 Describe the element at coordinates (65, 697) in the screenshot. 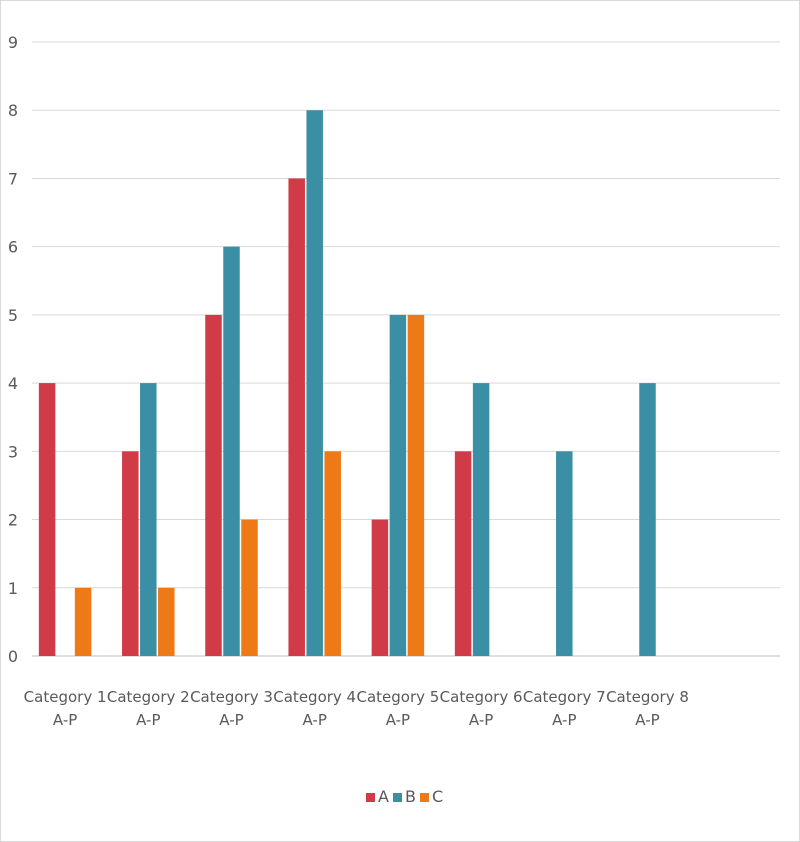

I see `x-tick-label: Category 1` at that location.